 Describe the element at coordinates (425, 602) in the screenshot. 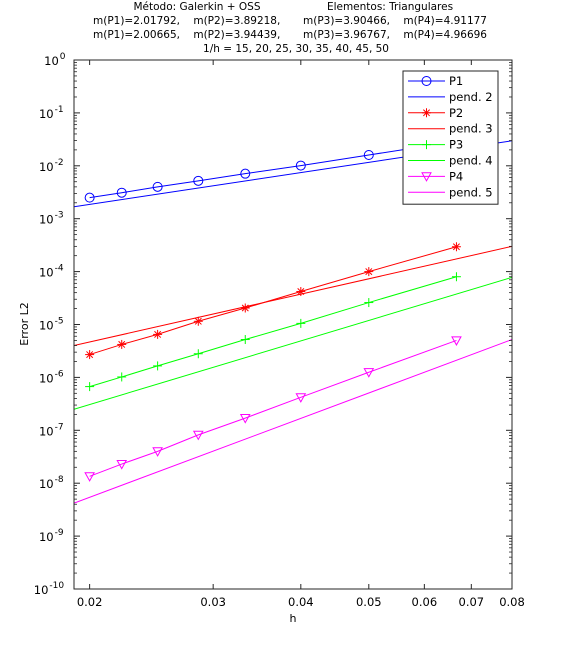

I see `x-tick-label: 0.06` at that location.